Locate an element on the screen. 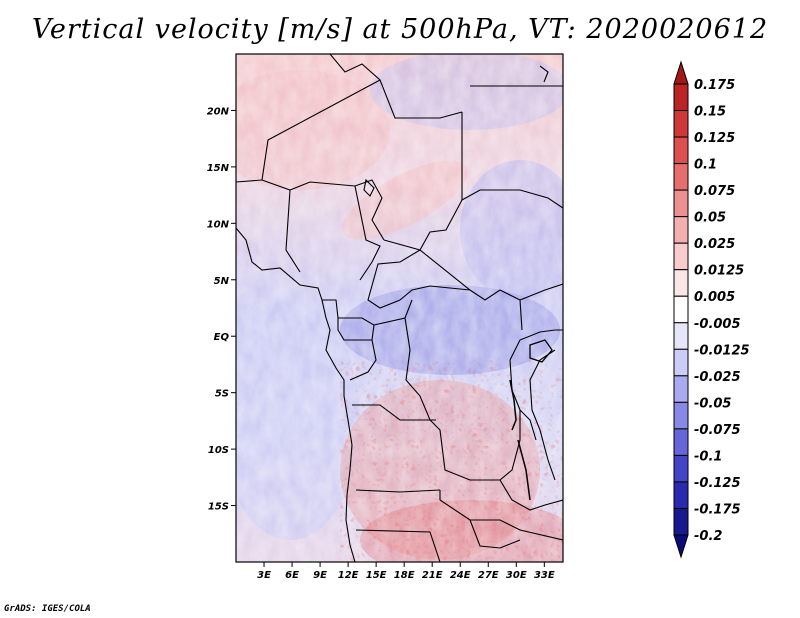  colorbar-label: -0.0125 is located at coordinates (722, 350).